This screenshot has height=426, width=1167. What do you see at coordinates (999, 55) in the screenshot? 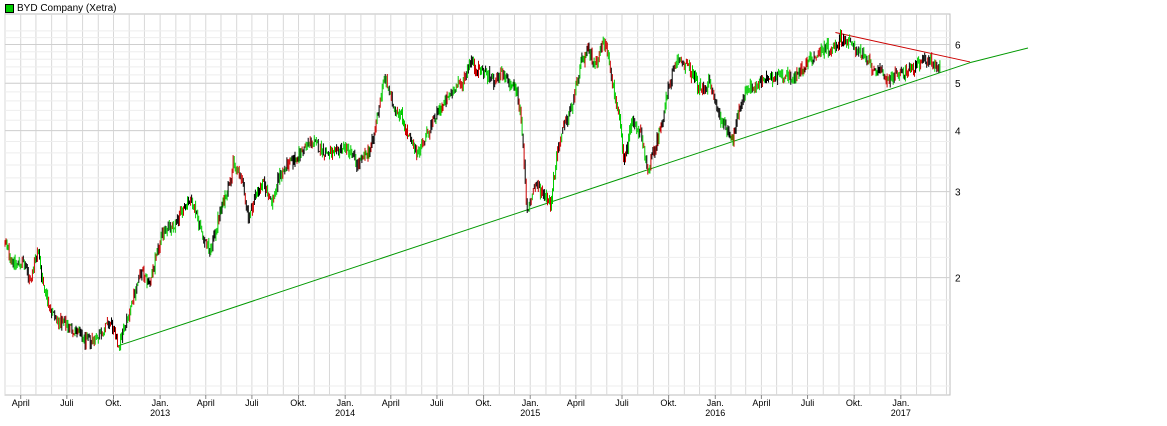
I see `support-trendline-extension` at bounding box center [999, 55].